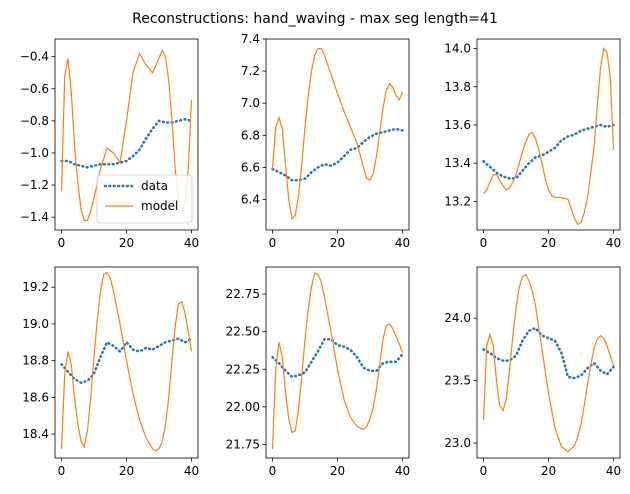 The height and width of the screenshot is (494, 630). I want to click on y-tick-label: 13.6, so click(457, 125).